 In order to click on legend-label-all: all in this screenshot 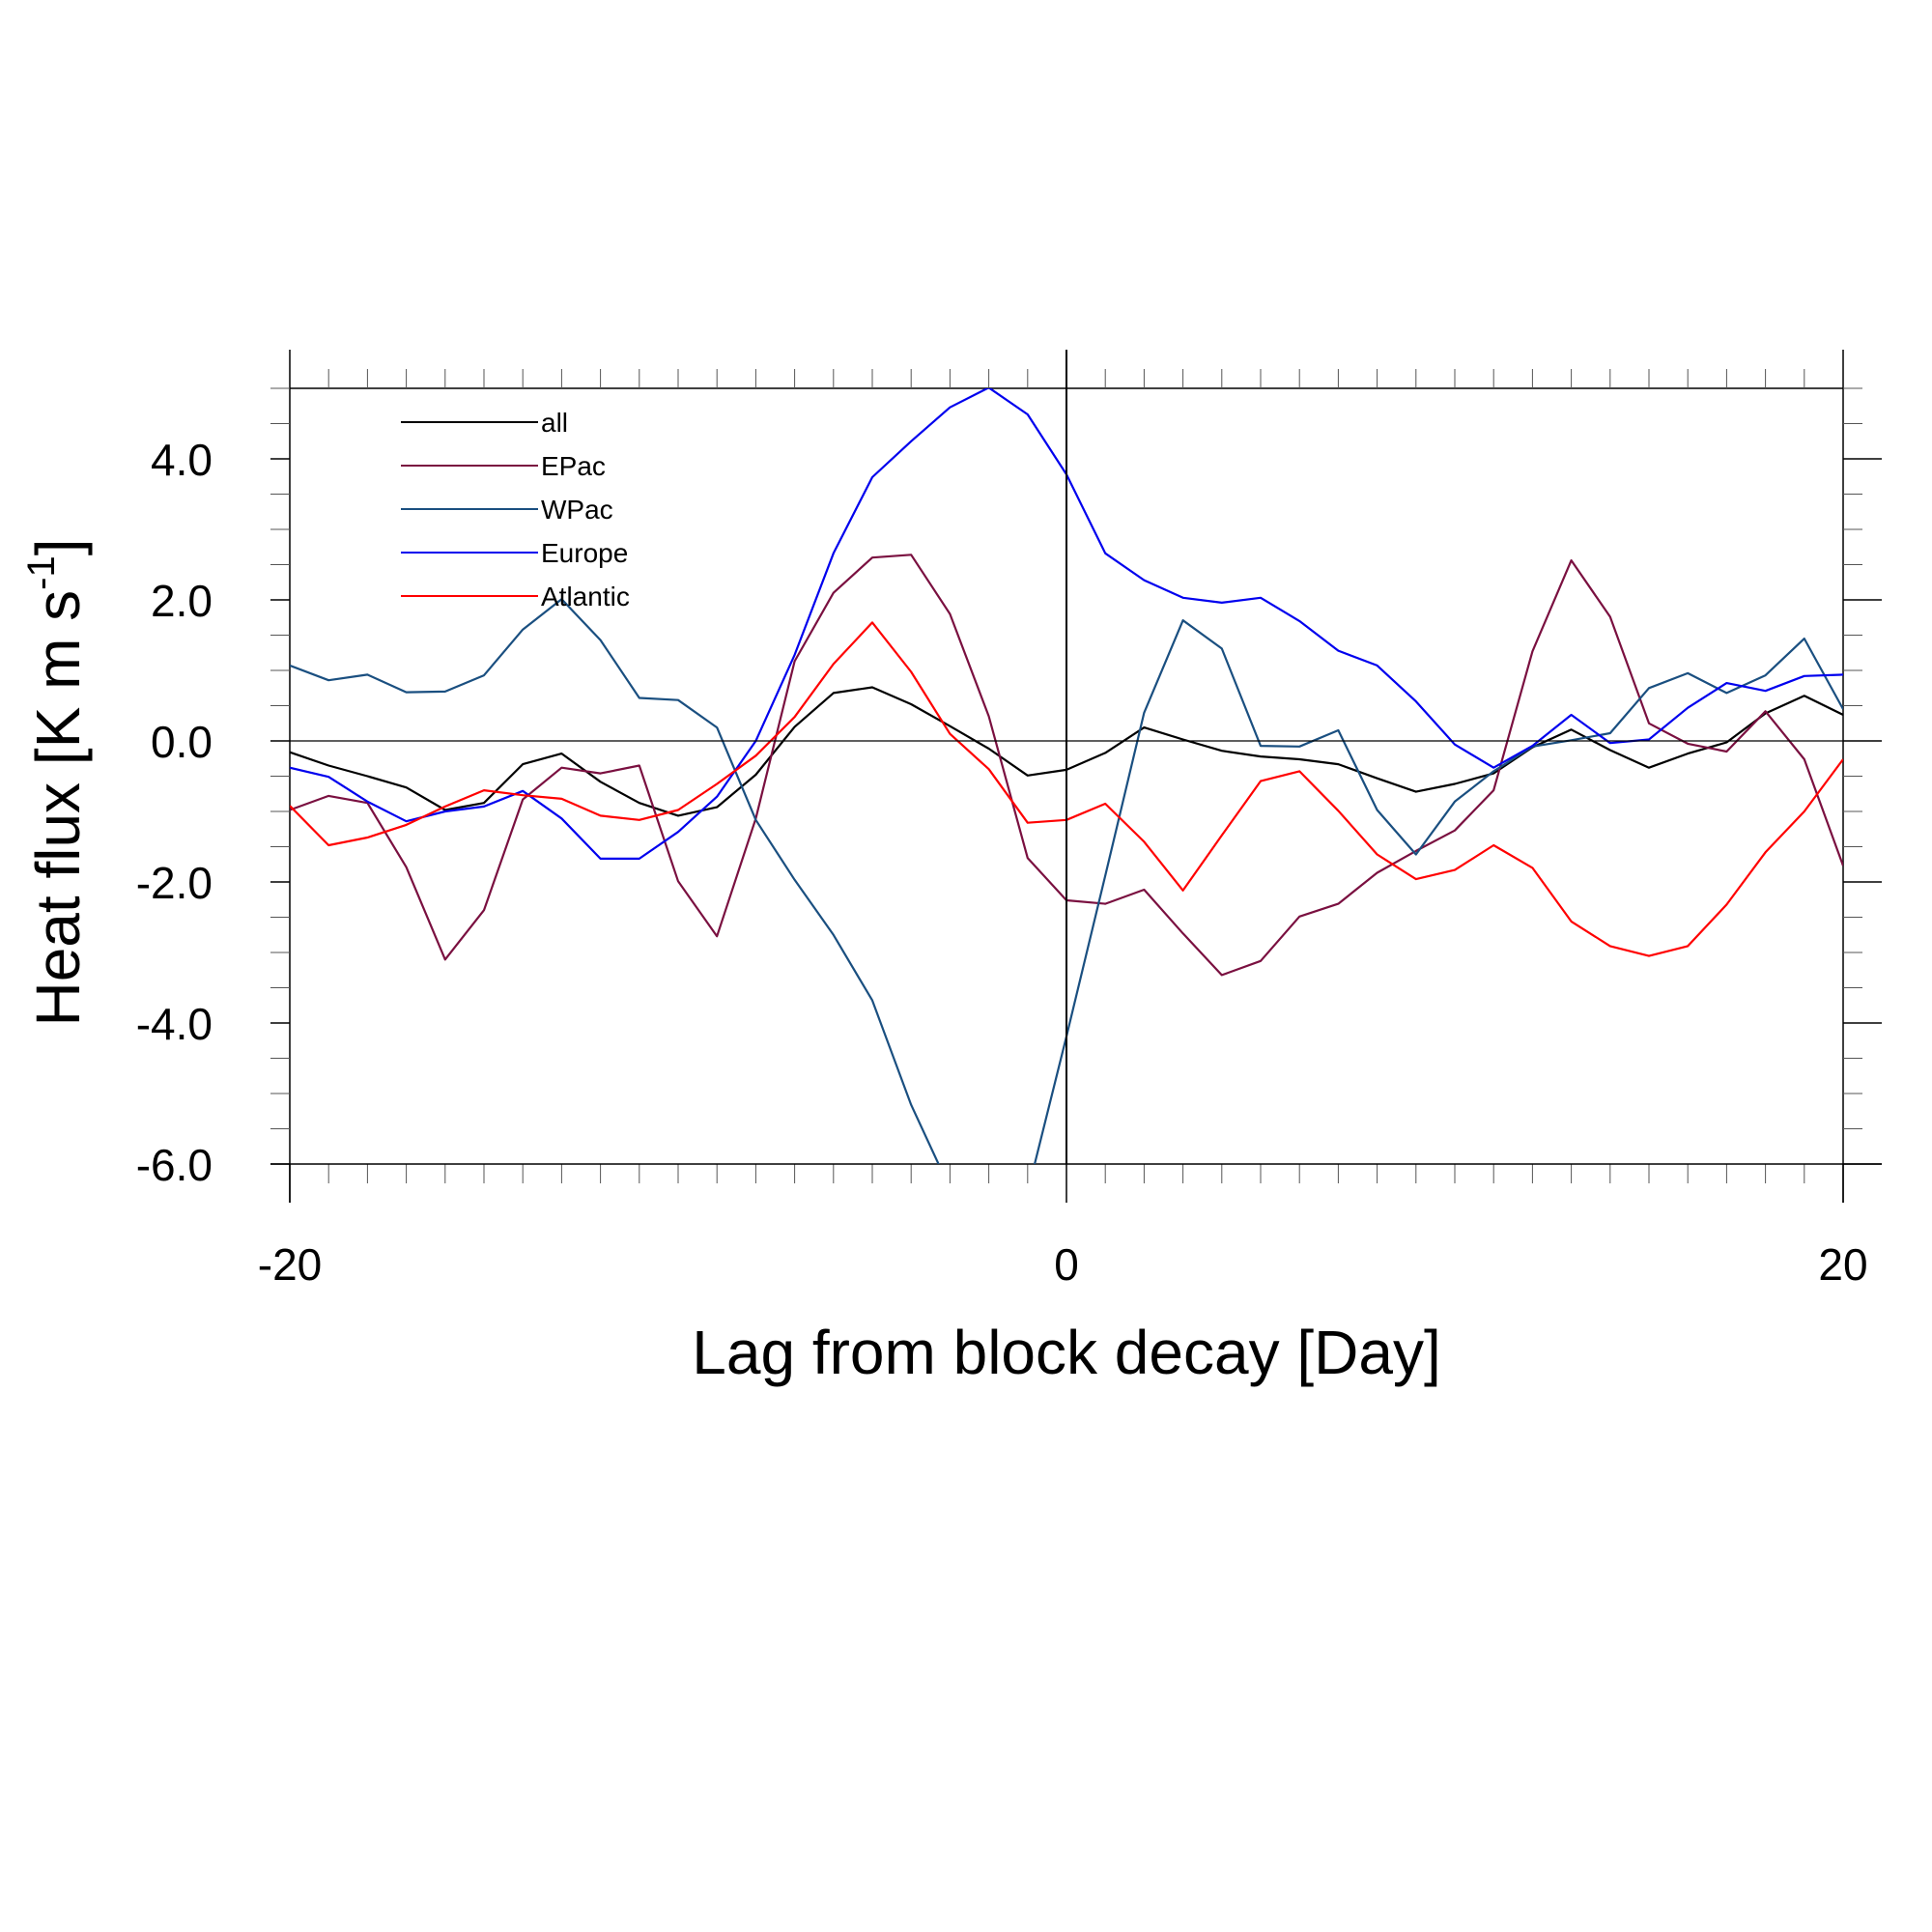, I will do `click(554, 423)`.